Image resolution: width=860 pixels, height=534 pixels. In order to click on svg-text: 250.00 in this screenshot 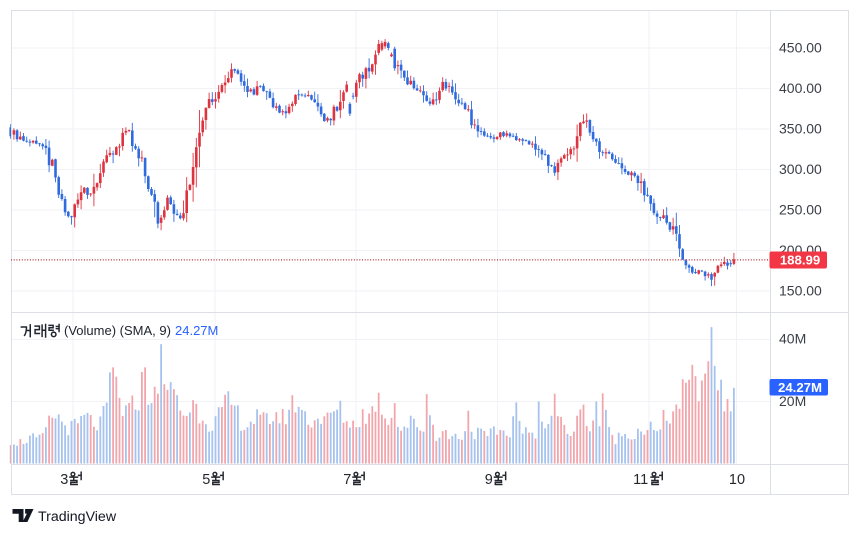, I will do `click(800, 210)`.